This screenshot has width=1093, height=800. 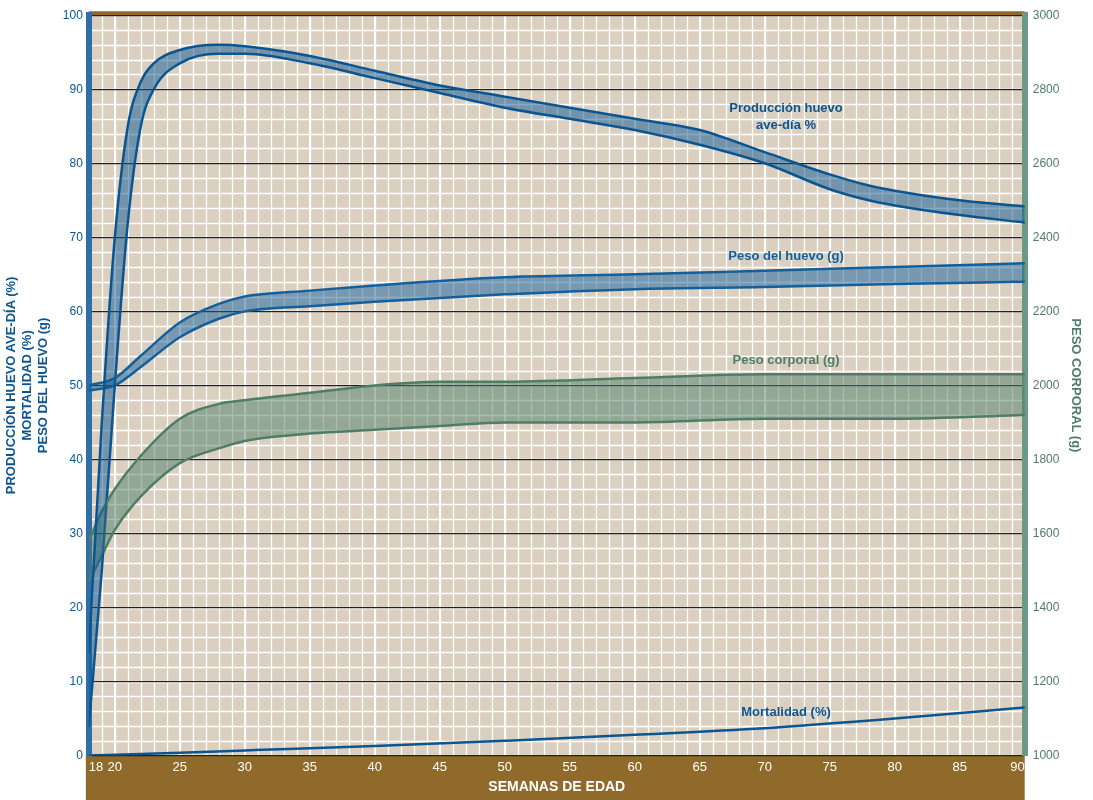 I want to click on x-tick-label: 35, so click(x=310, y=766).